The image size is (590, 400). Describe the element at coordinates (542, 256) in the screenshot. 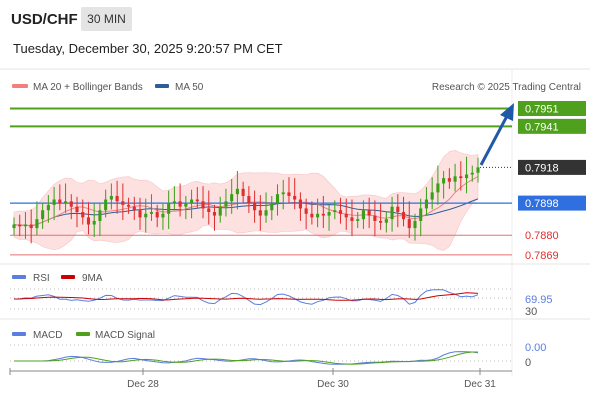

I see `support-label-2: 0.7869` at that location.